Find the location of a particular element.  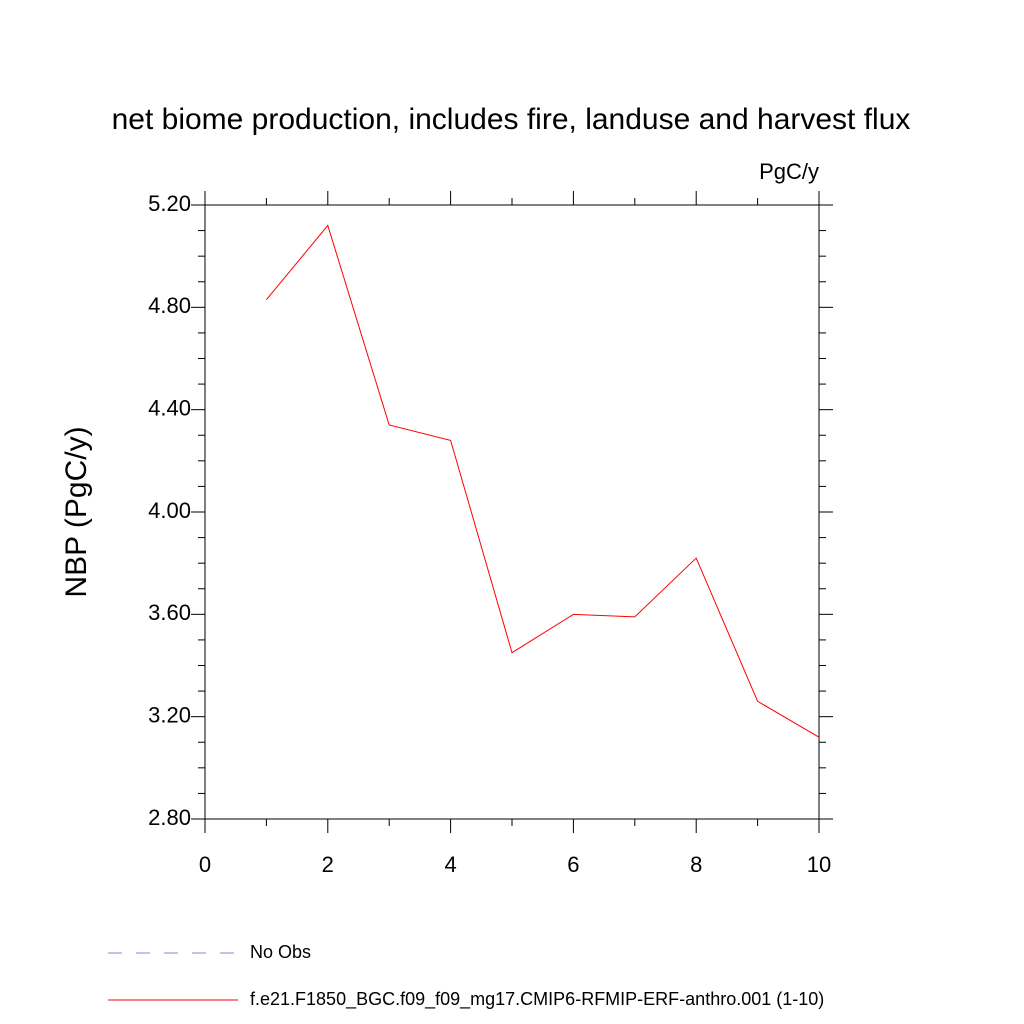

y-tick-label: 5.20 is located at coordinates (169, 203).